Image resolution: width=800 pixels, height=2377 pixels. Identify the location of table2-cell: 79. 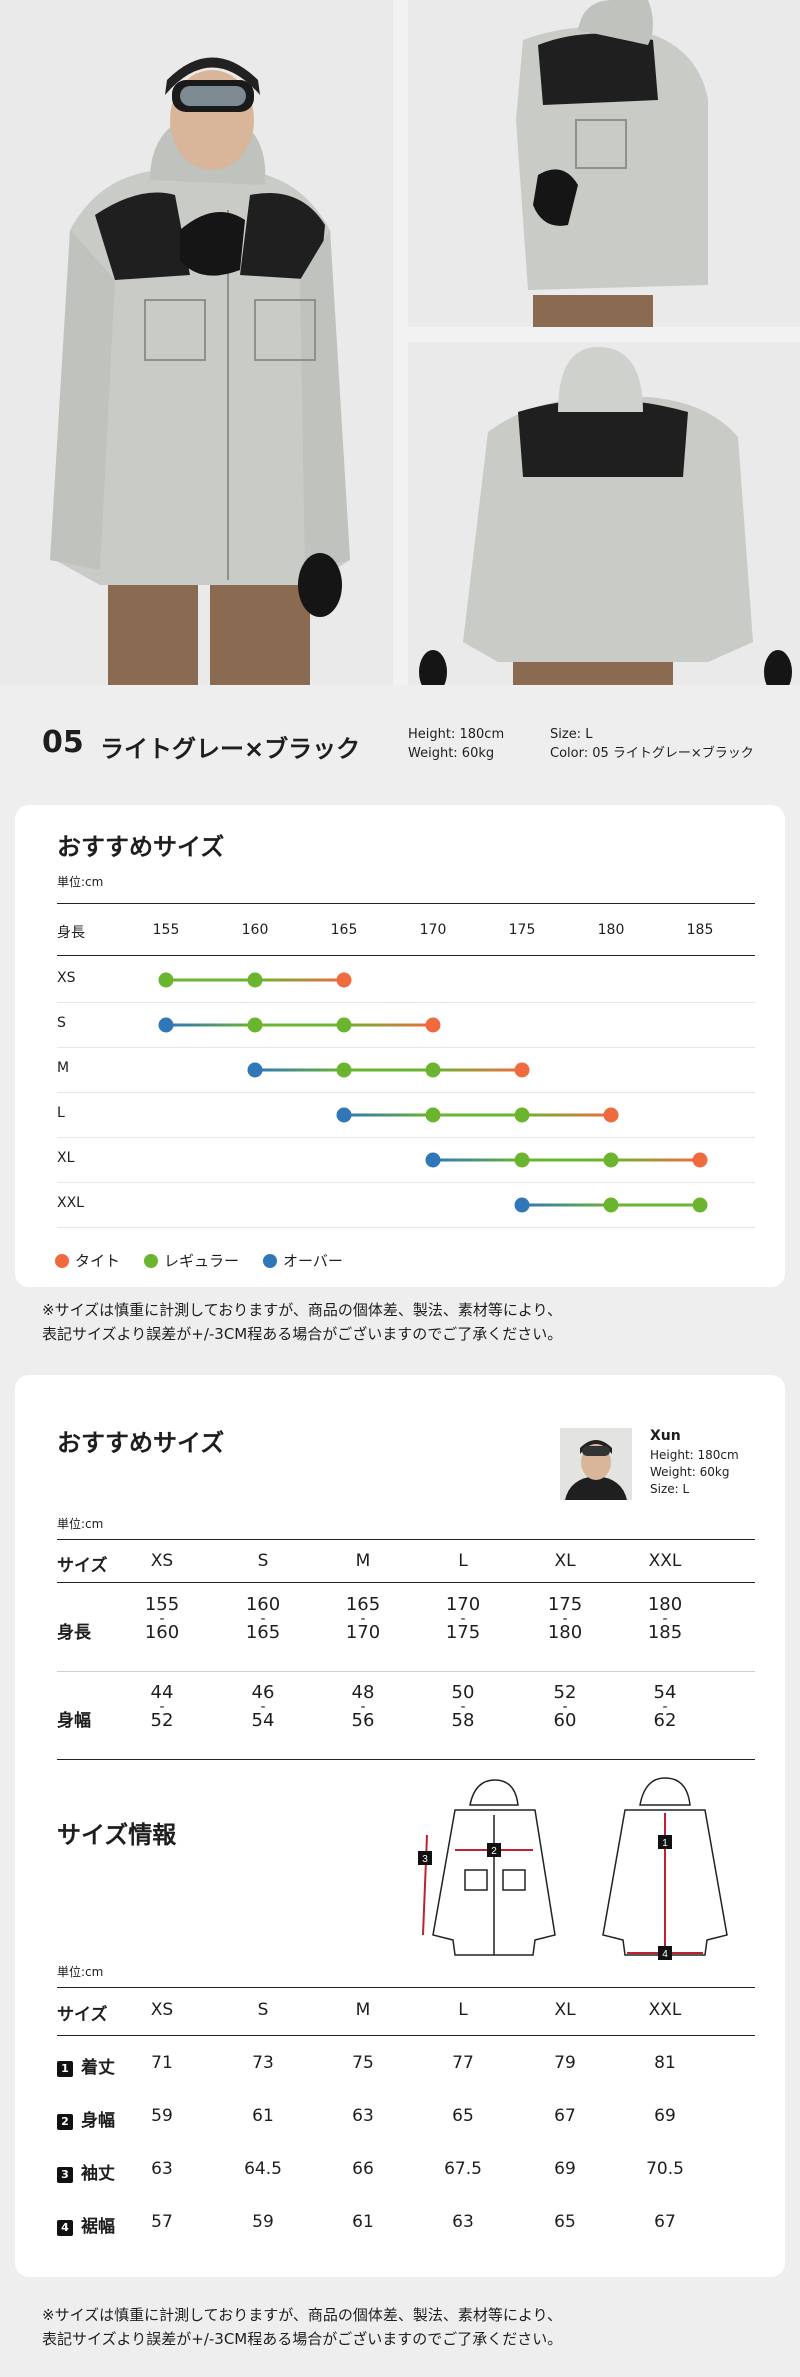
(565, 2063).